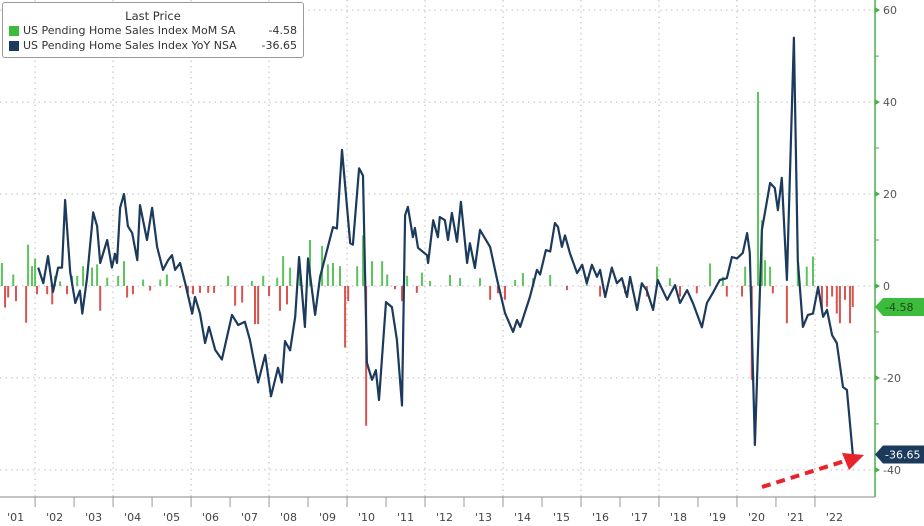  What do you see at coordinates (600, 517) in the screenshot?
I see `x-tick-label: '16` at bounding box center [600, 517].